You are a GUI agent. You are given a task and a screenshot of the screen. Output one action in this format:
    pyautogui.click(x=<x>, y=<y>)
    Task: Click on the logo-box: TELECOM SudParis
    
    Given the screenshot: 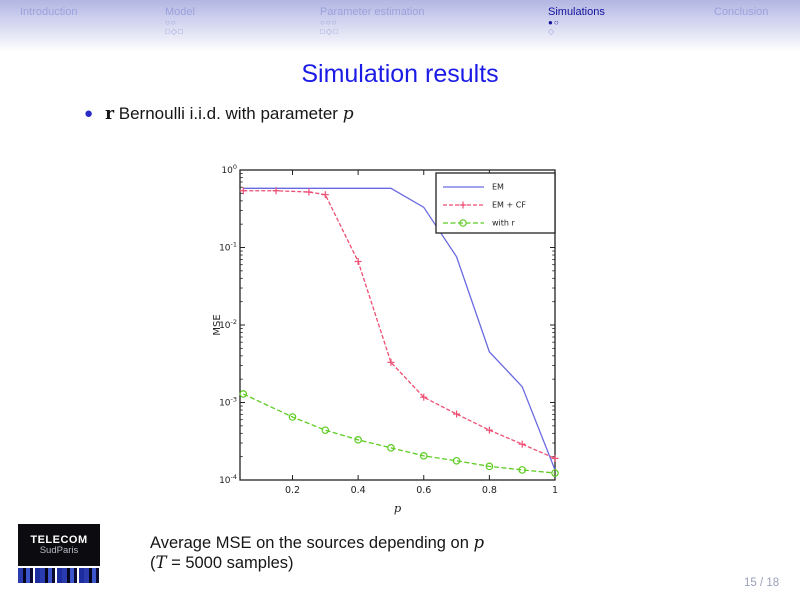 What is the action you would take?
    pyautogui.click(x=59, y=545)
    